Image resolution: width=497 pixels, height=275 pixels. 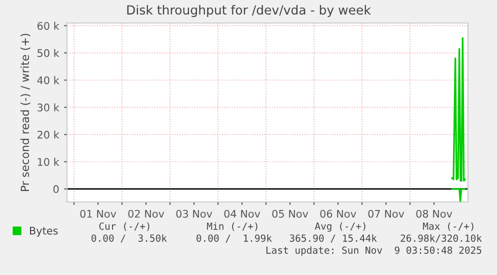 What do you see at coordinates (129, 238) in the screenshot?
I see `text: 0.00 / 3.50k` at bounding box center [129, 238].